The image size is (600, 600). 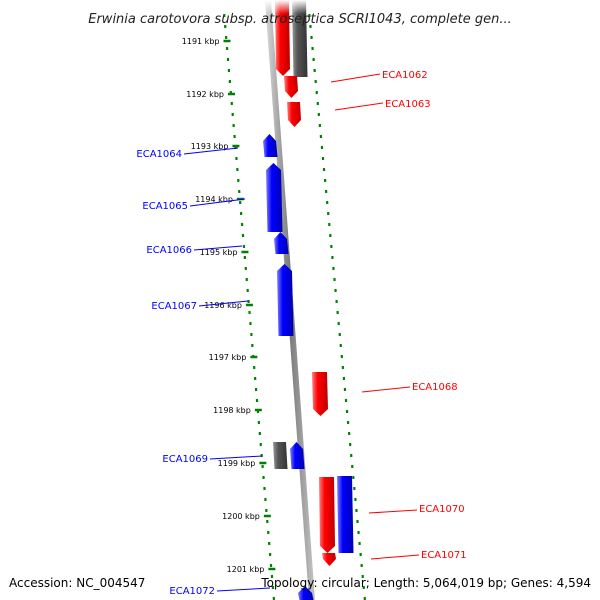 I want to click on ruler-outer, so click(x=337, y=306).